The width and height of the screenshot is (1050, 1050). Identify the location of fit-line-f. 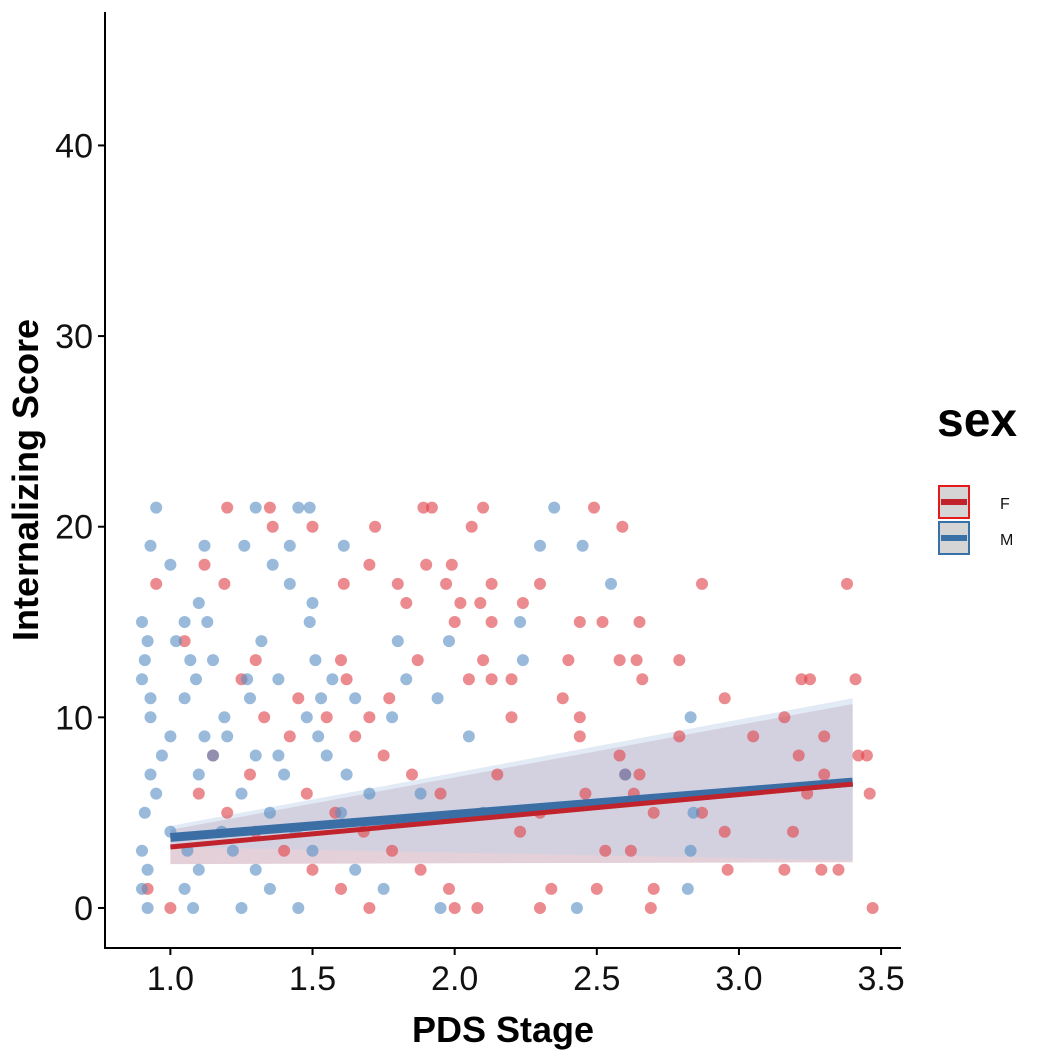
(511, 815).